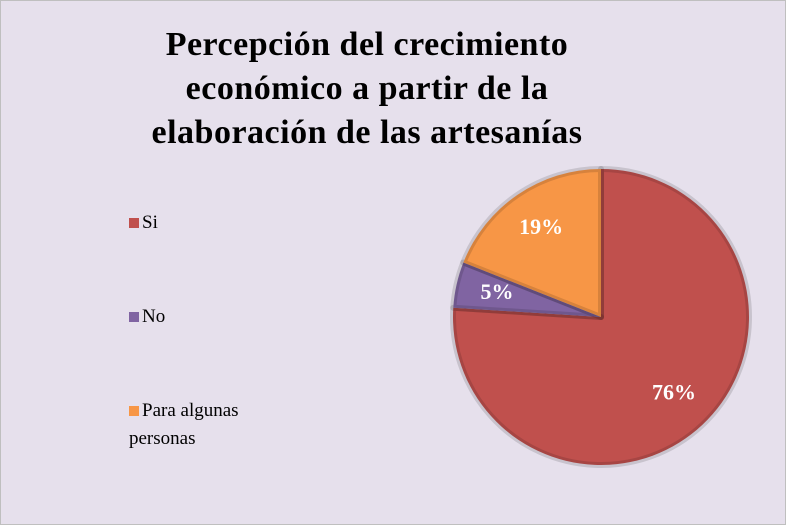  What do you see at coordinates (154, 316) in the screenshot?
I see `legend-label: No` at bounding box center [154, 316].